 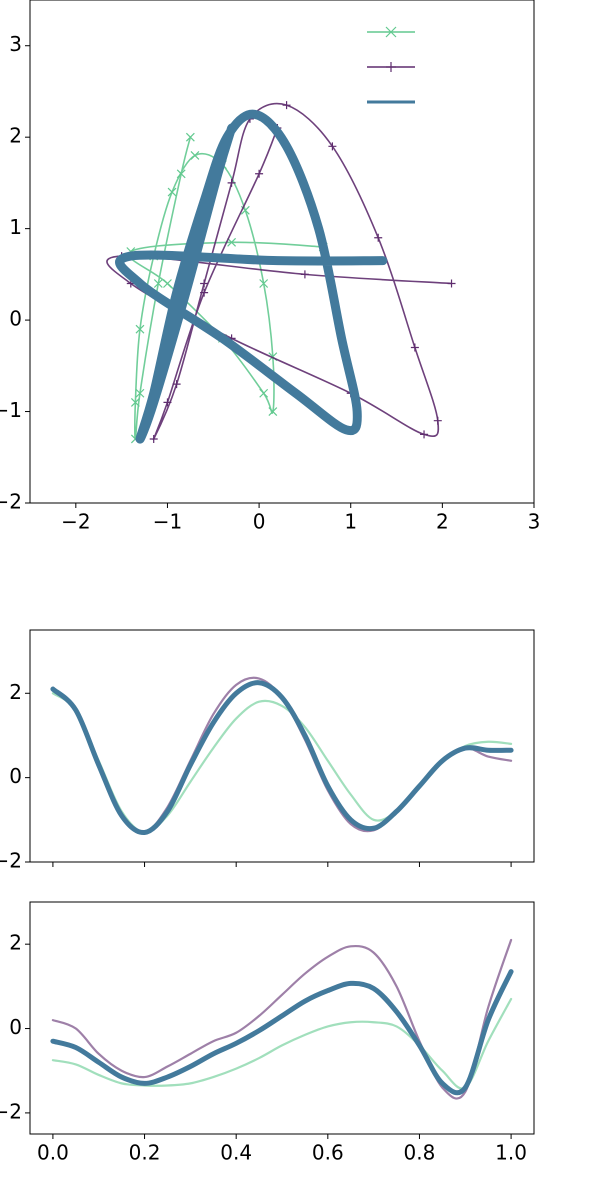 I want to click on x-tick-label: −1, so click(x=167, y=522).